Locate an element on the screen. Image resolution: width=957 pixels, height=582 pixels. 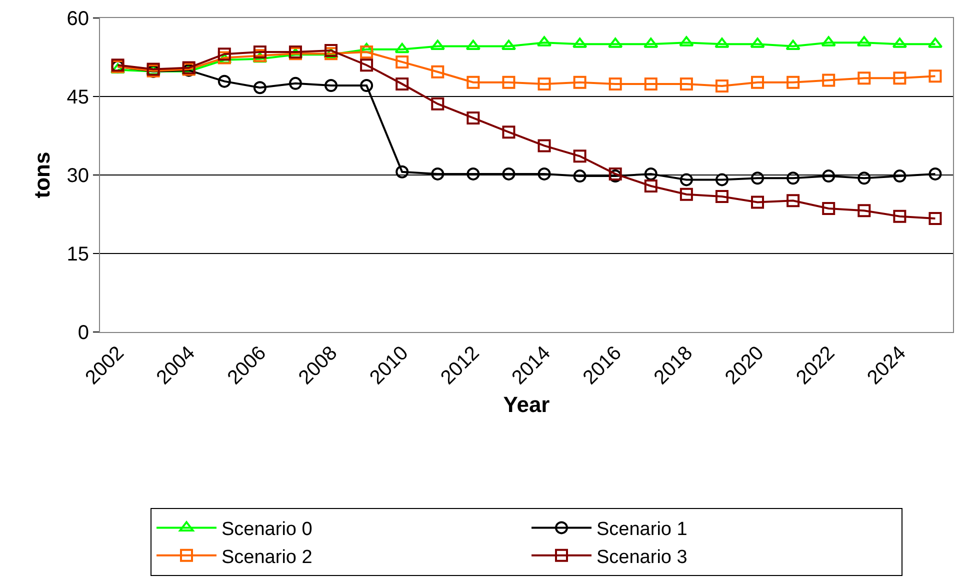
legend-label: Scenario 0 is located at coordinates (267, 529).